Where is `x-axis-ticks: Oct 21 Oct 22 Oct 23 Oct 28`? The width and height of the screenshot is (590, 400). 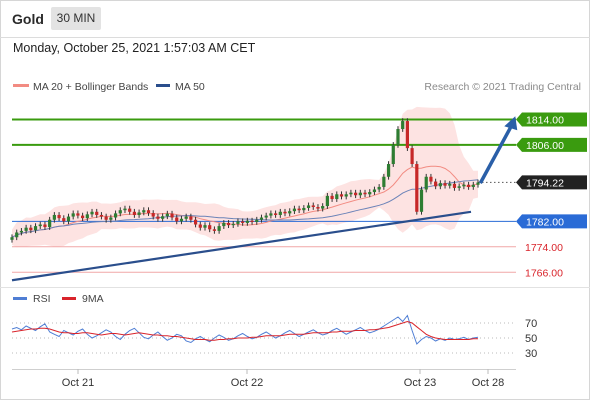 x-axis-ticks: Oct 21 Oct 22 Oct 23 Oct 28 is located at coordinates (283, 379).